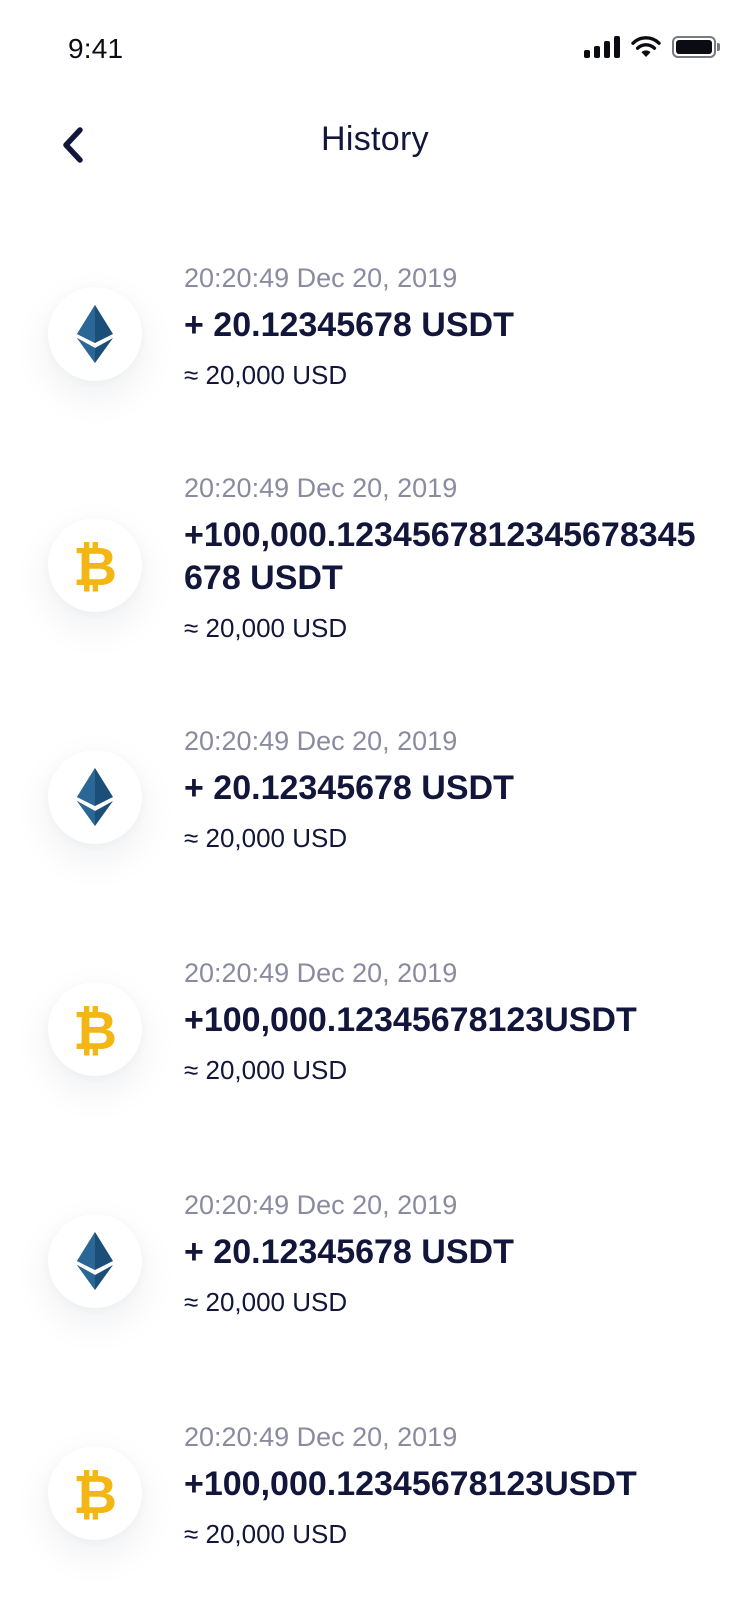 The image size is (750, 1624). I want to click on status-time: 9:41, so click(96, 48).